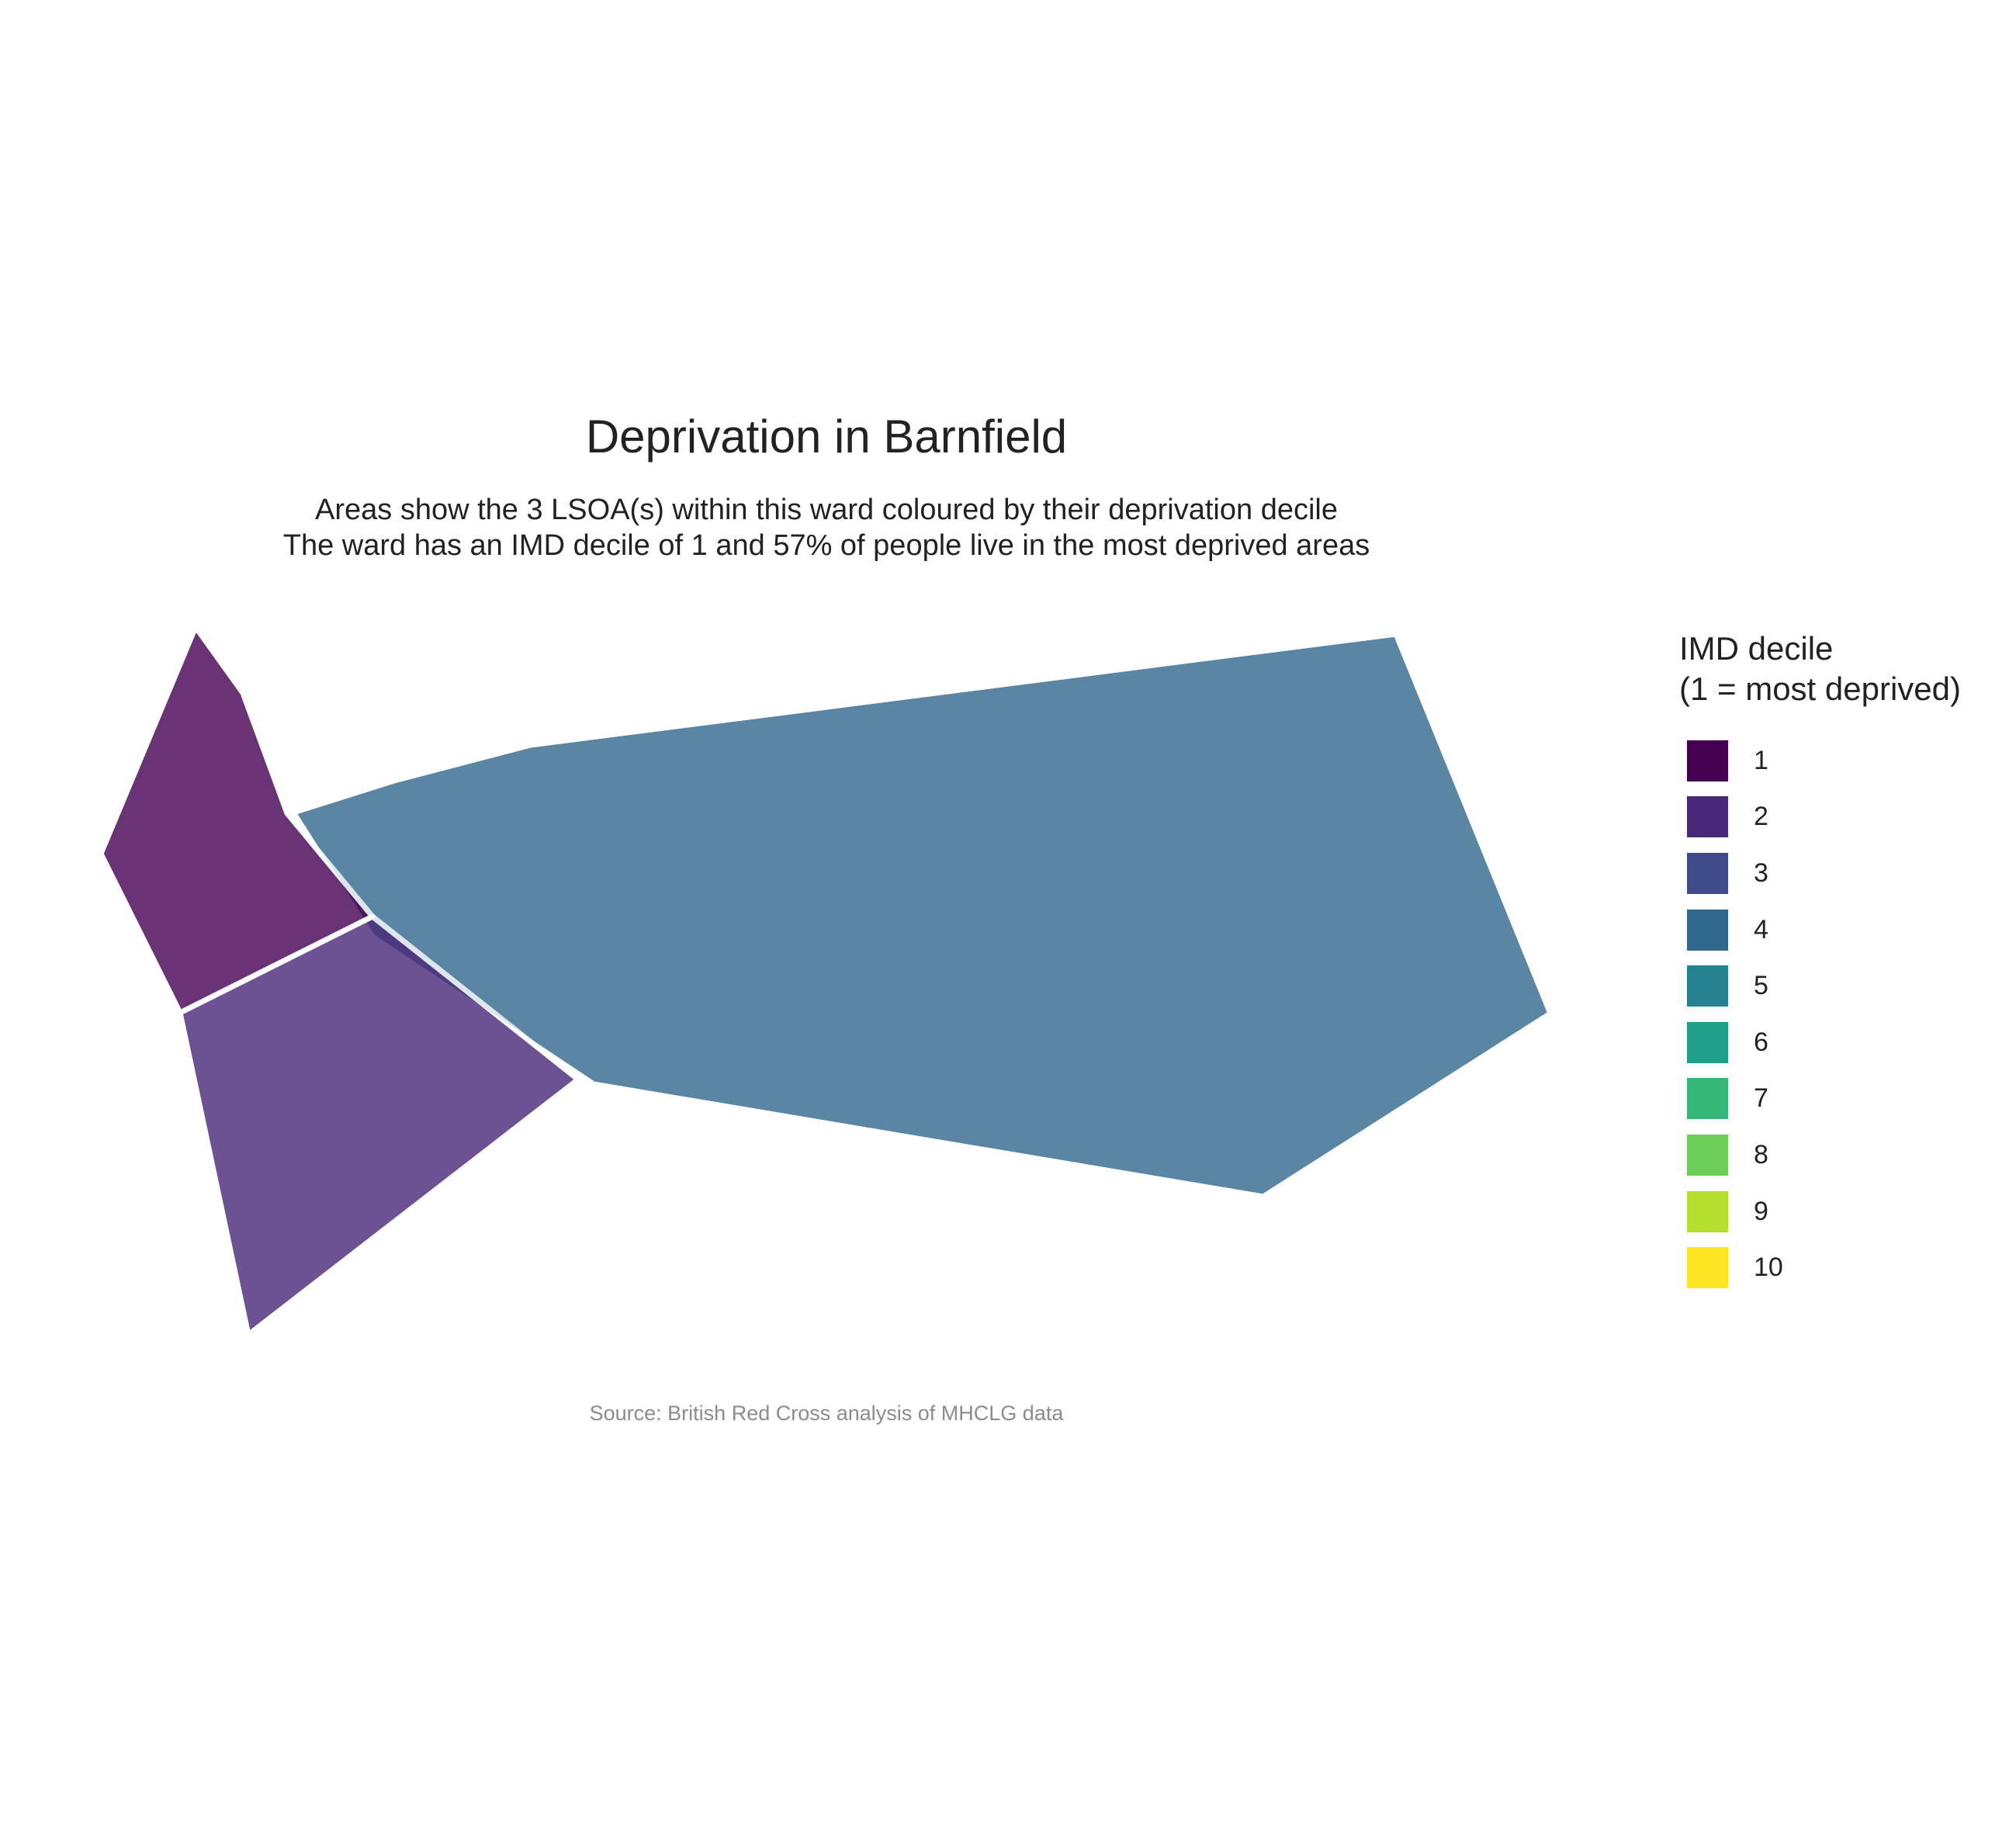  What do you see at coordinates (1769, 1268) in the screenshot?
I see `legend-label-10: 10` at bounding box center [1769, 1268].